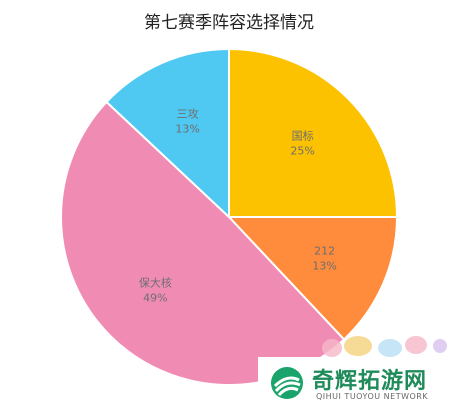 The width and height of the screenshot is (458, 410). Describe the element at coordinates (303, 135) in the screenshot. I see `slice-name-label-0: 国标` at that location.